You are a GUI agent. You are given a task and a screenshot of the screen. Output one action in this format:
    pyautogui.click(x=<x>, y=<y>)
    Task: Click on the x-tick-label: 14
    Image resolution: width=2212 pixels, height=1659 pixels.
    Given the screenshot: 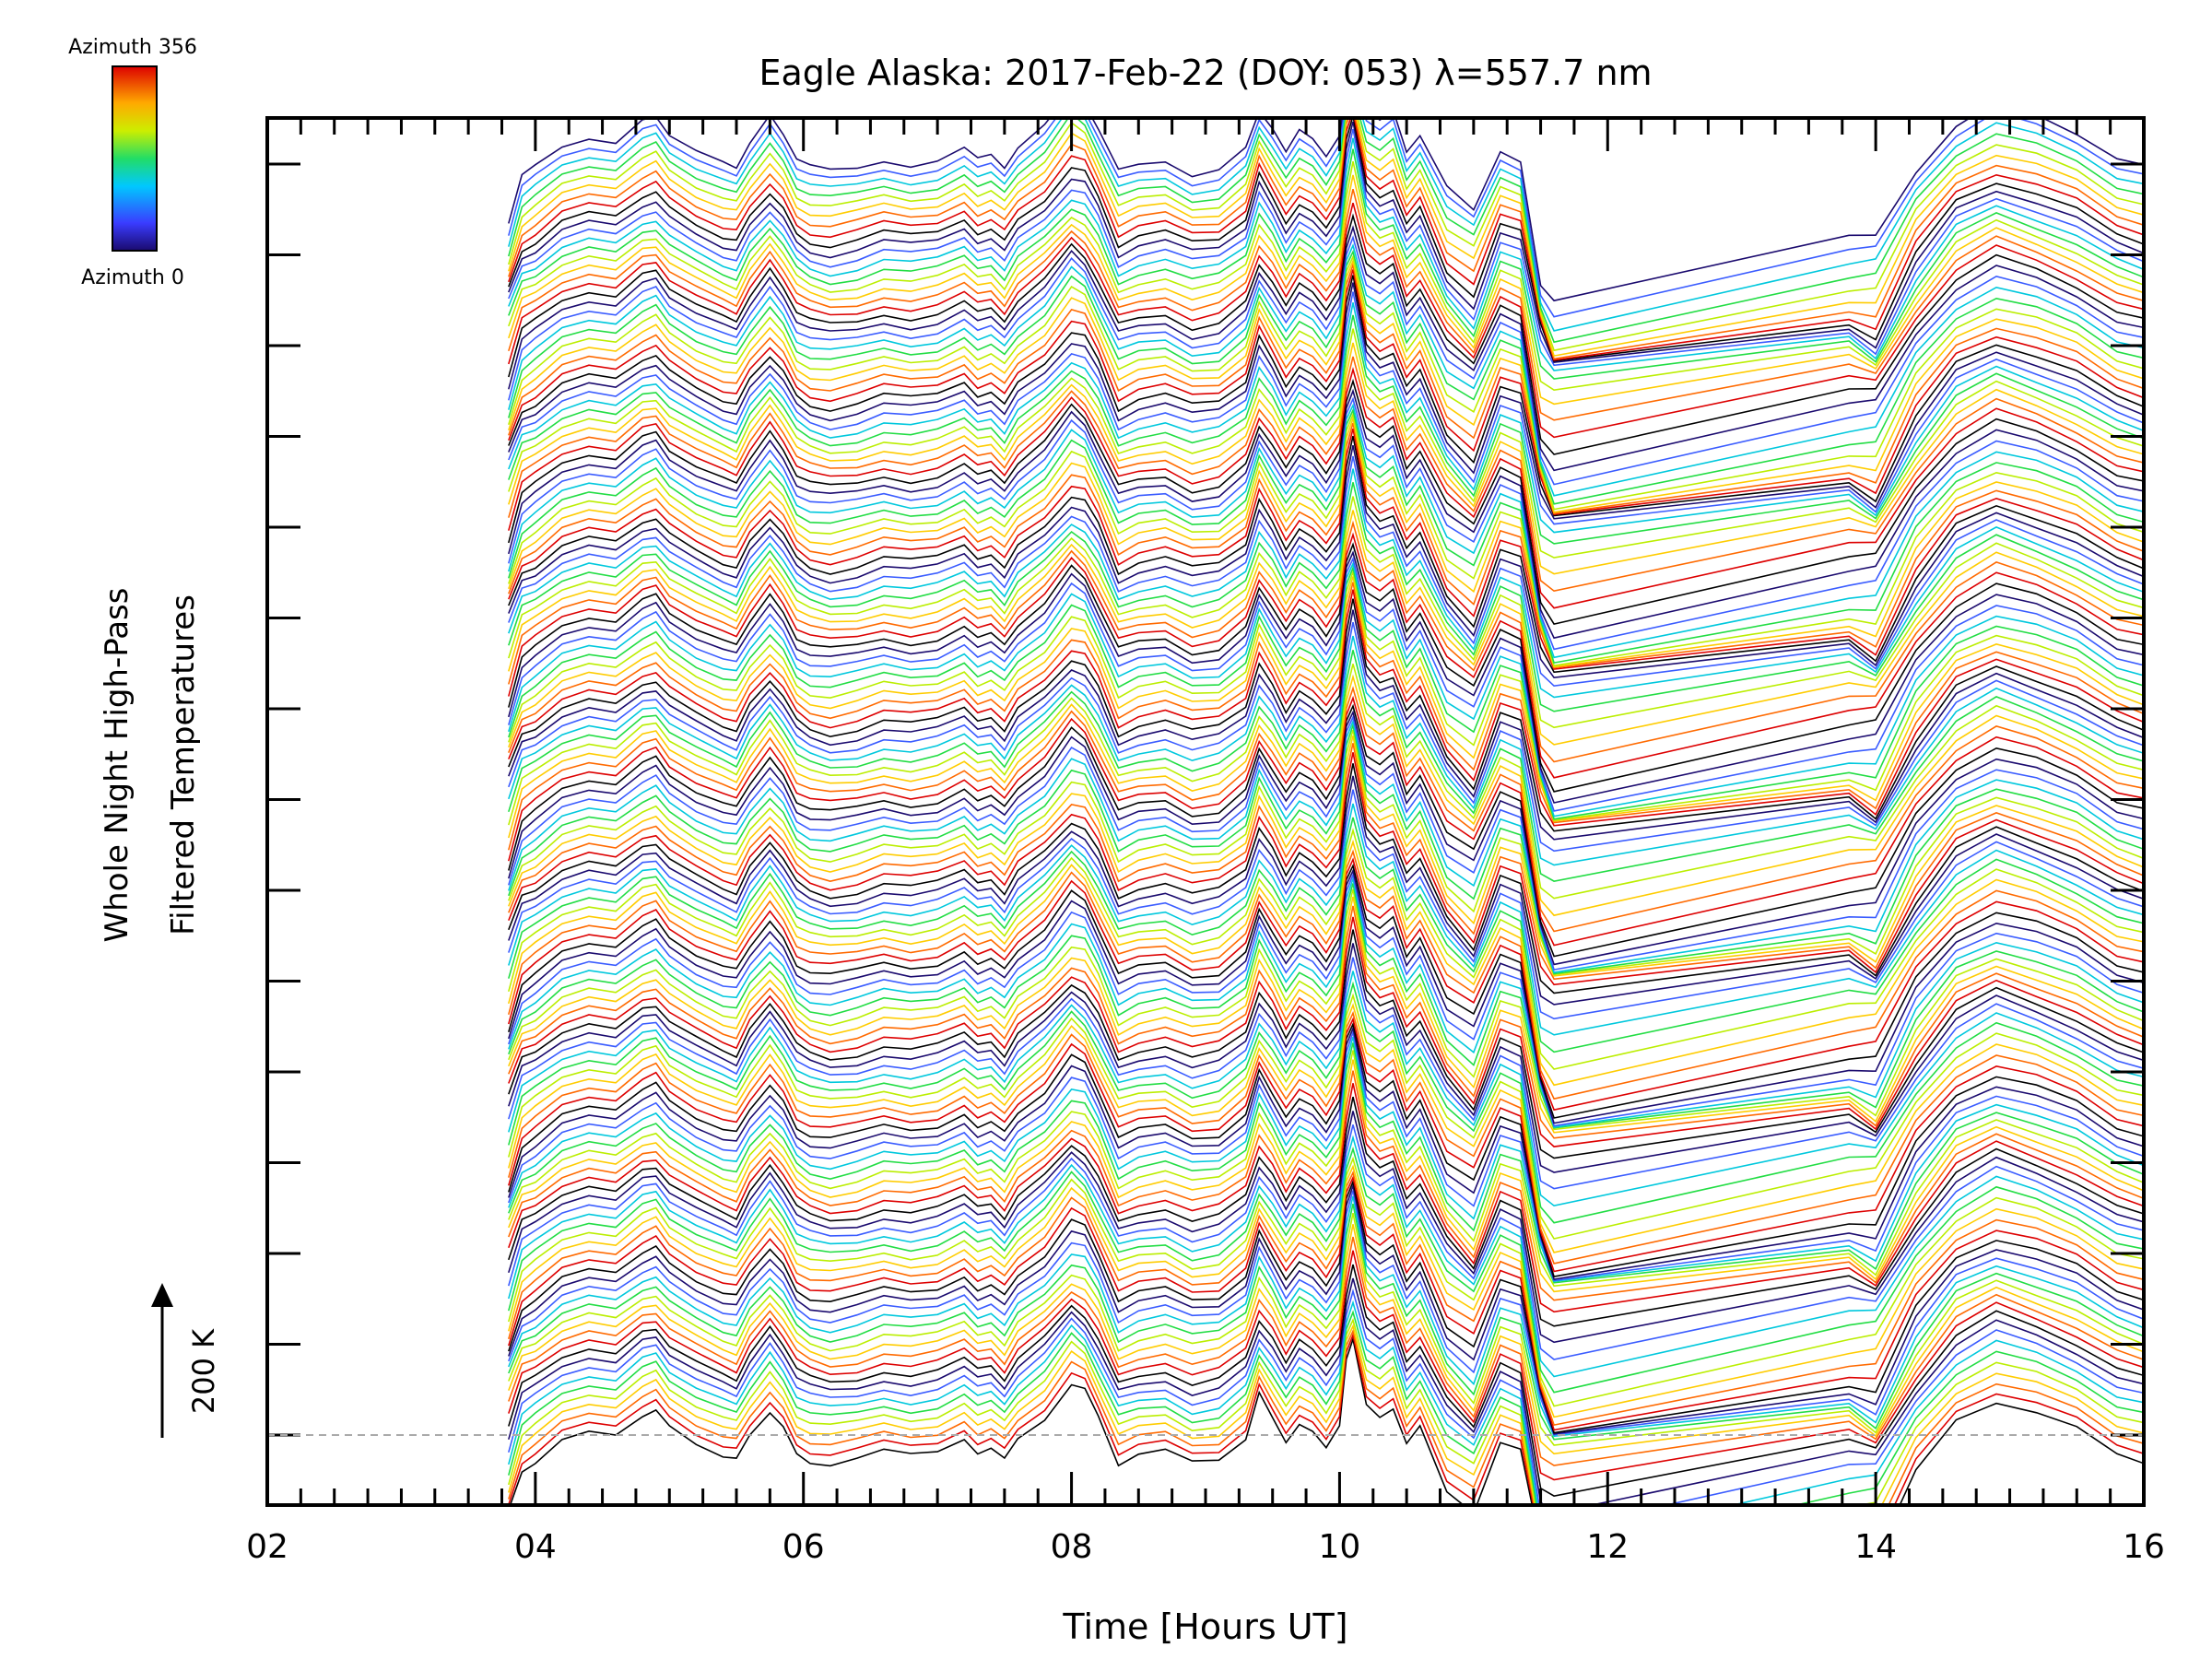 What is the action you would take?
    pyautogui.click(x=1875, y=1547)
    